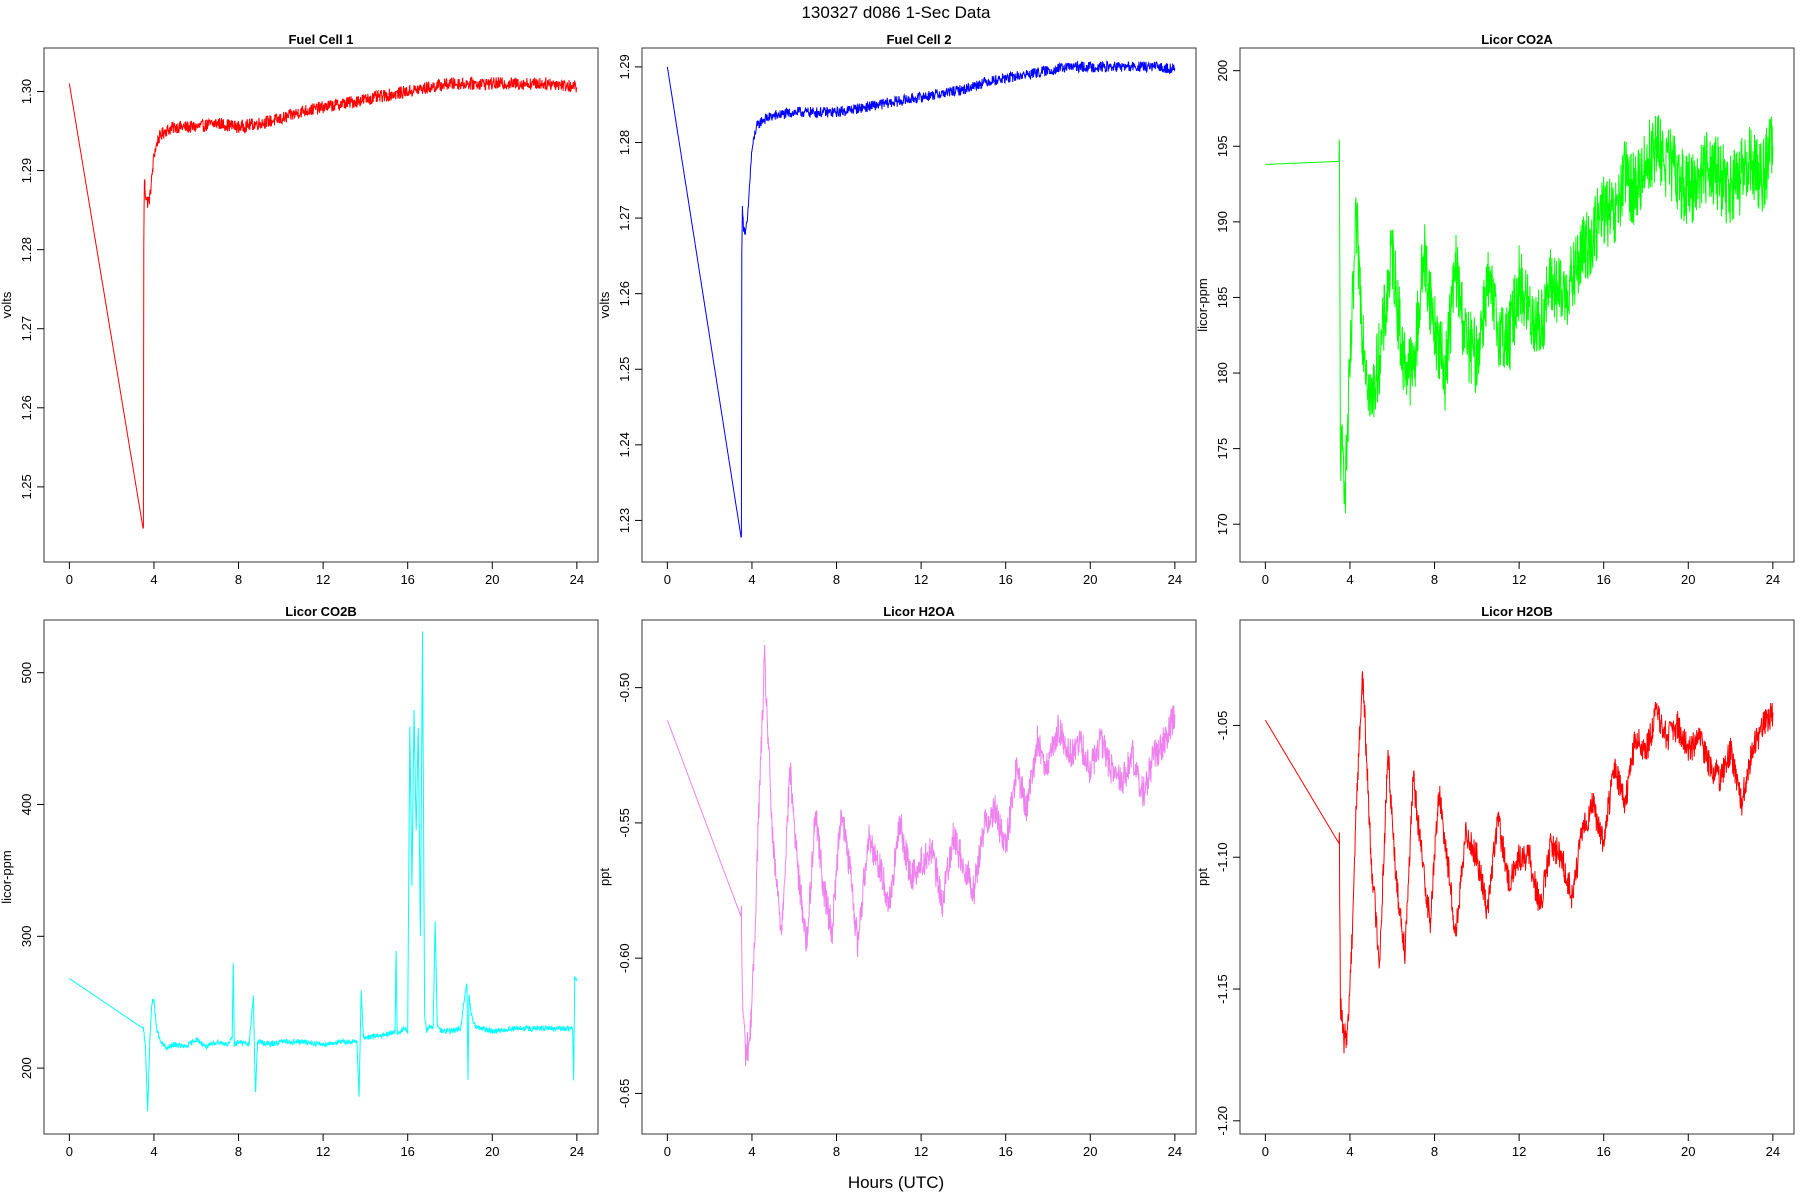 Image resolution: width=1800 pixels, height=1200 pixels. Describe the element at coordinates (1222, 146) in the screenshot. I see `y-tick-label: 195` at that location.